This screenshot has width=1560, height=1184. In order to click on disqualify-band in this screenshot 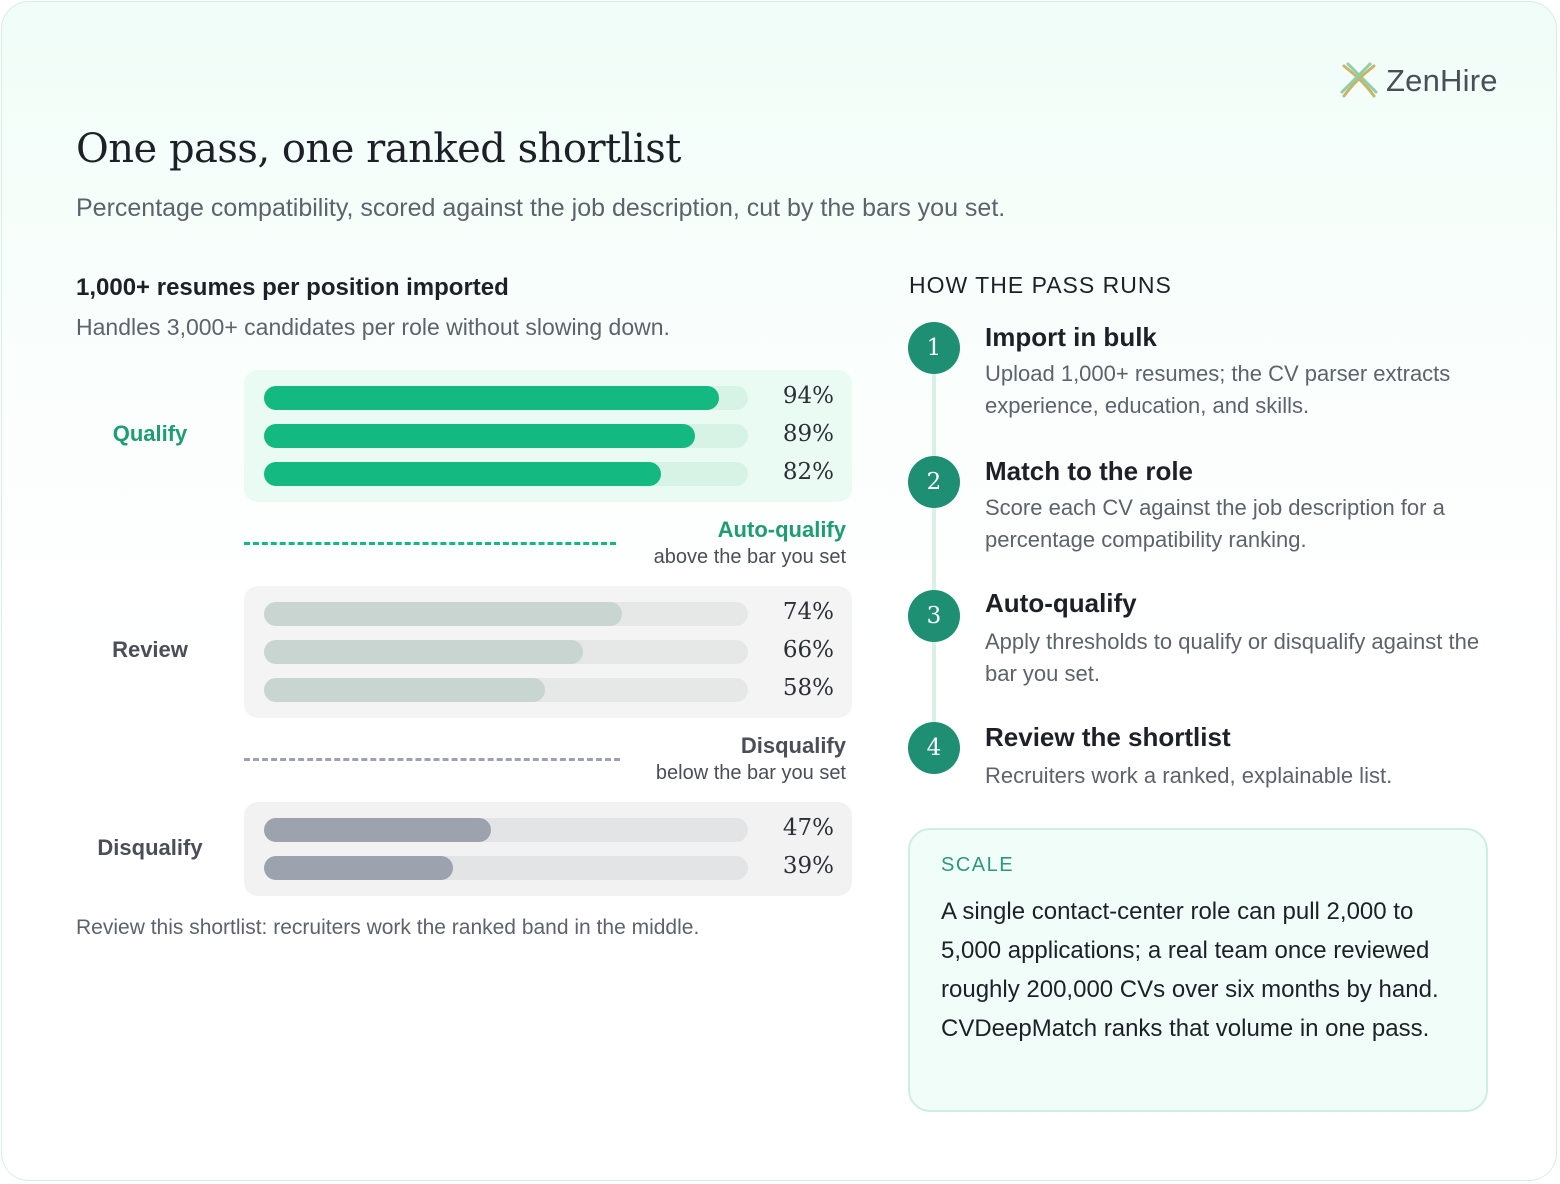, I will do `click(548, 849)`.